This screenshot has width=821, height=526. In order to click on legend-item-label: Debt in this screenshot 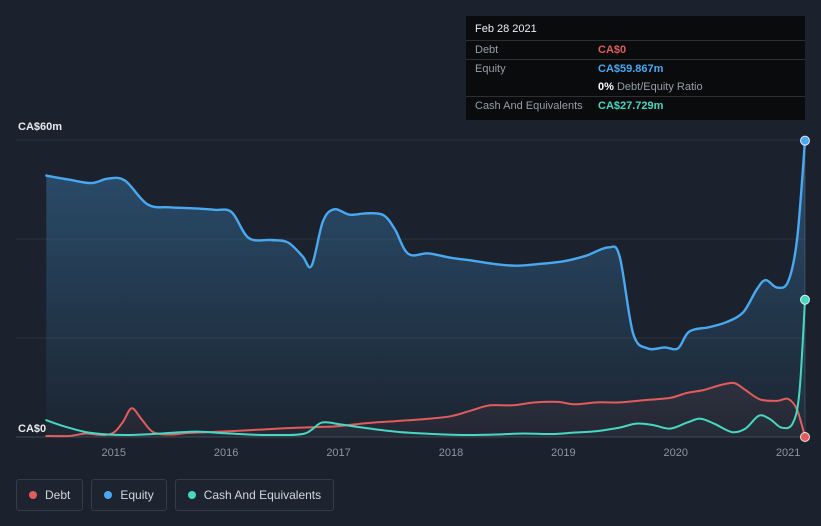, I will do `click(58, 495)`.